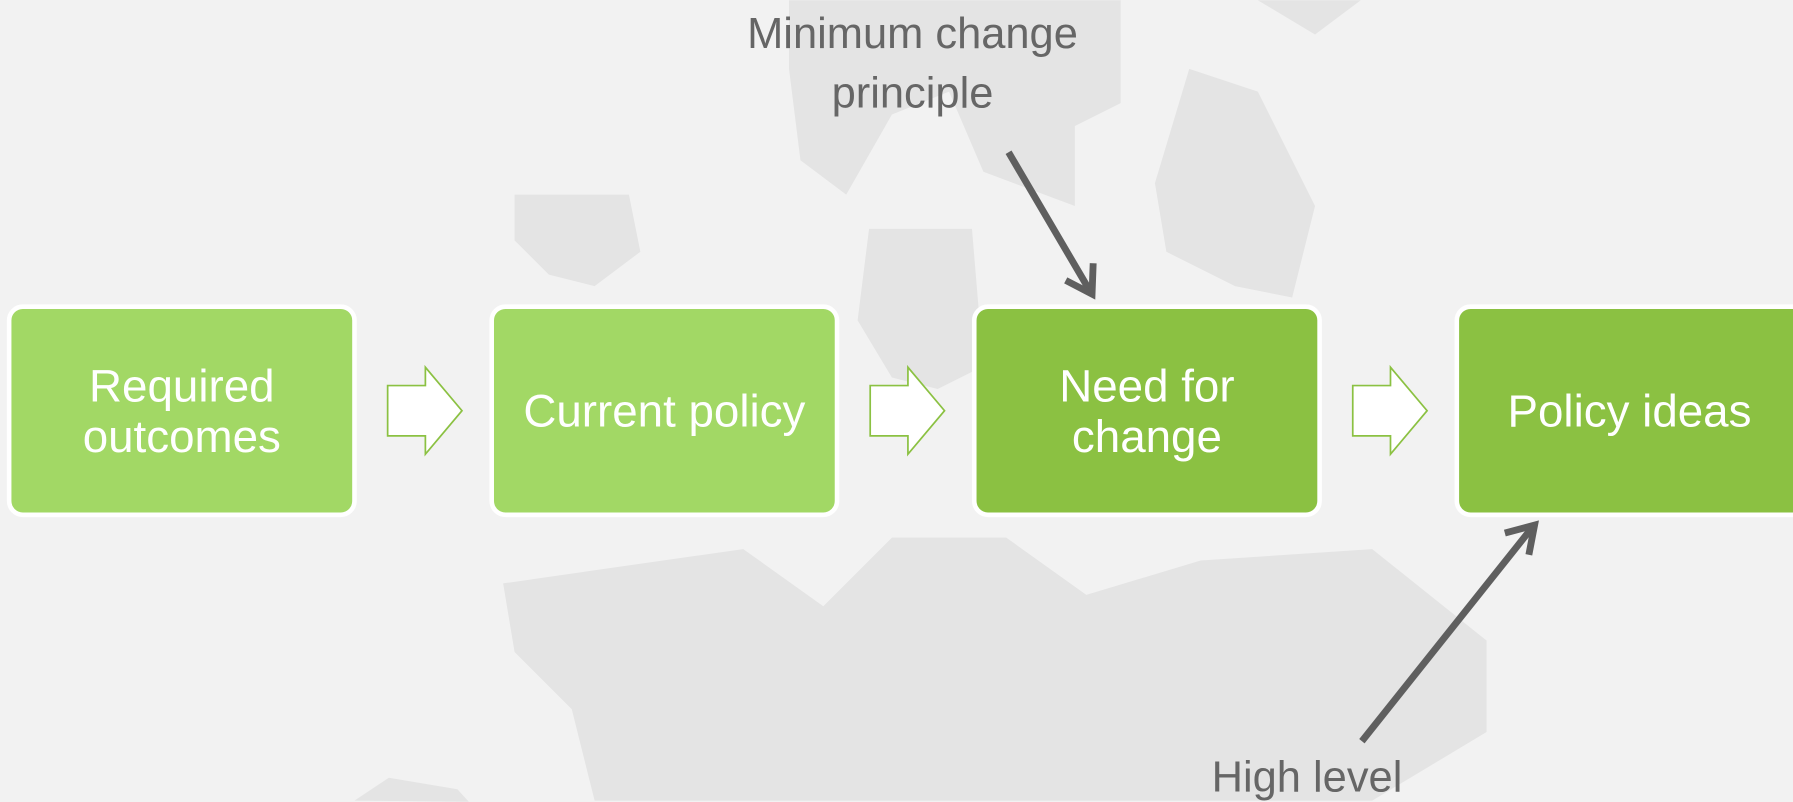 This screenshot has height=802, width=1793. What do you see at coordinates (182, 386) in the screenshot?
I see `box-label: Required` at bounding box center [182, 386].